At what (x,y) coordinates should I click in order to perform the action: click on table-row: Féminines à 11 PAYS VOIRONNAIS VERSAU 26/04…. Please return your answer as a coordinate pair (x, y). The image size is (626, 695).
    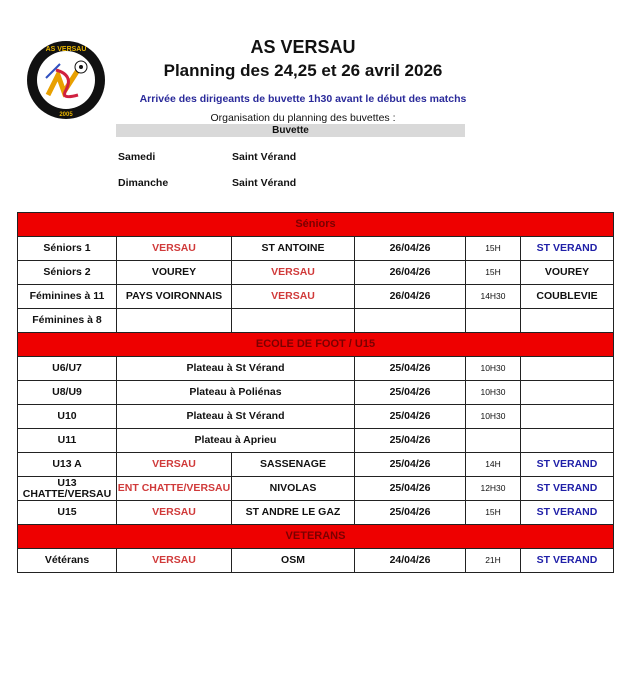
    Looking at the image, I should click on (316, 296).